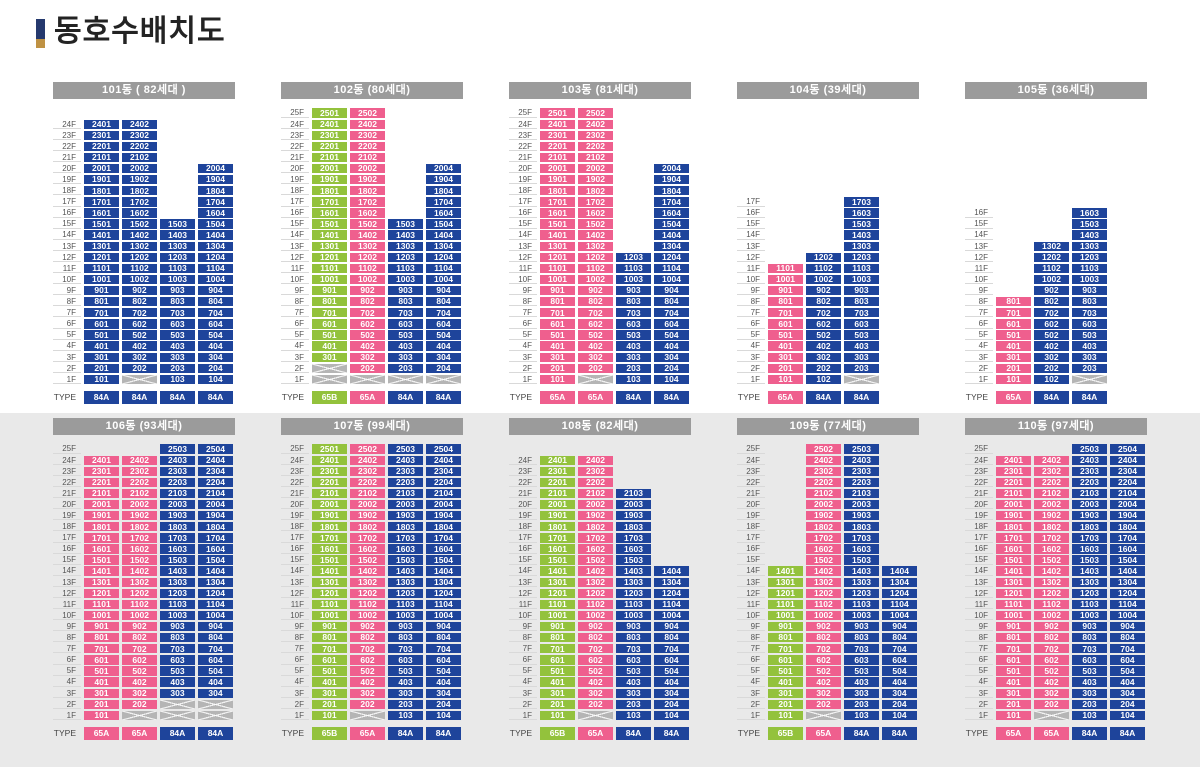 Image resolution: width=1200 pixels, height=772 pixels. I want to click on unit-cell: 504, so click(671, 671).